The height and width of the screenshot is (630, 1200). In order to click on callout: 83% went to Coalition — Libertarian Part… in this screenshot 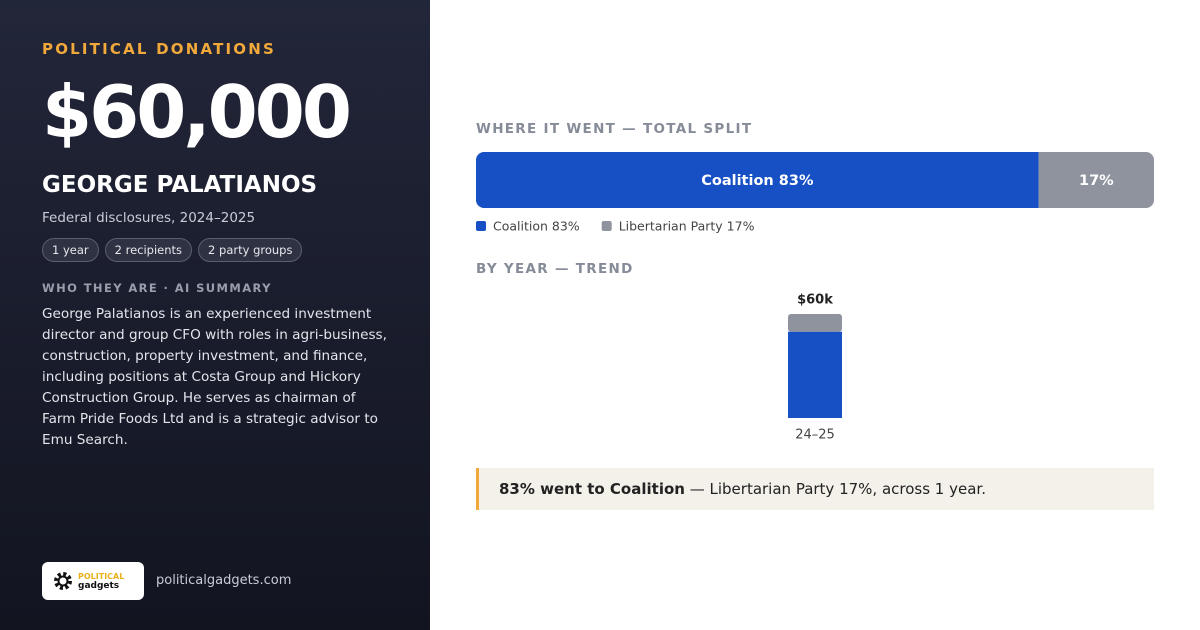, I will do `click(815, 489)`.